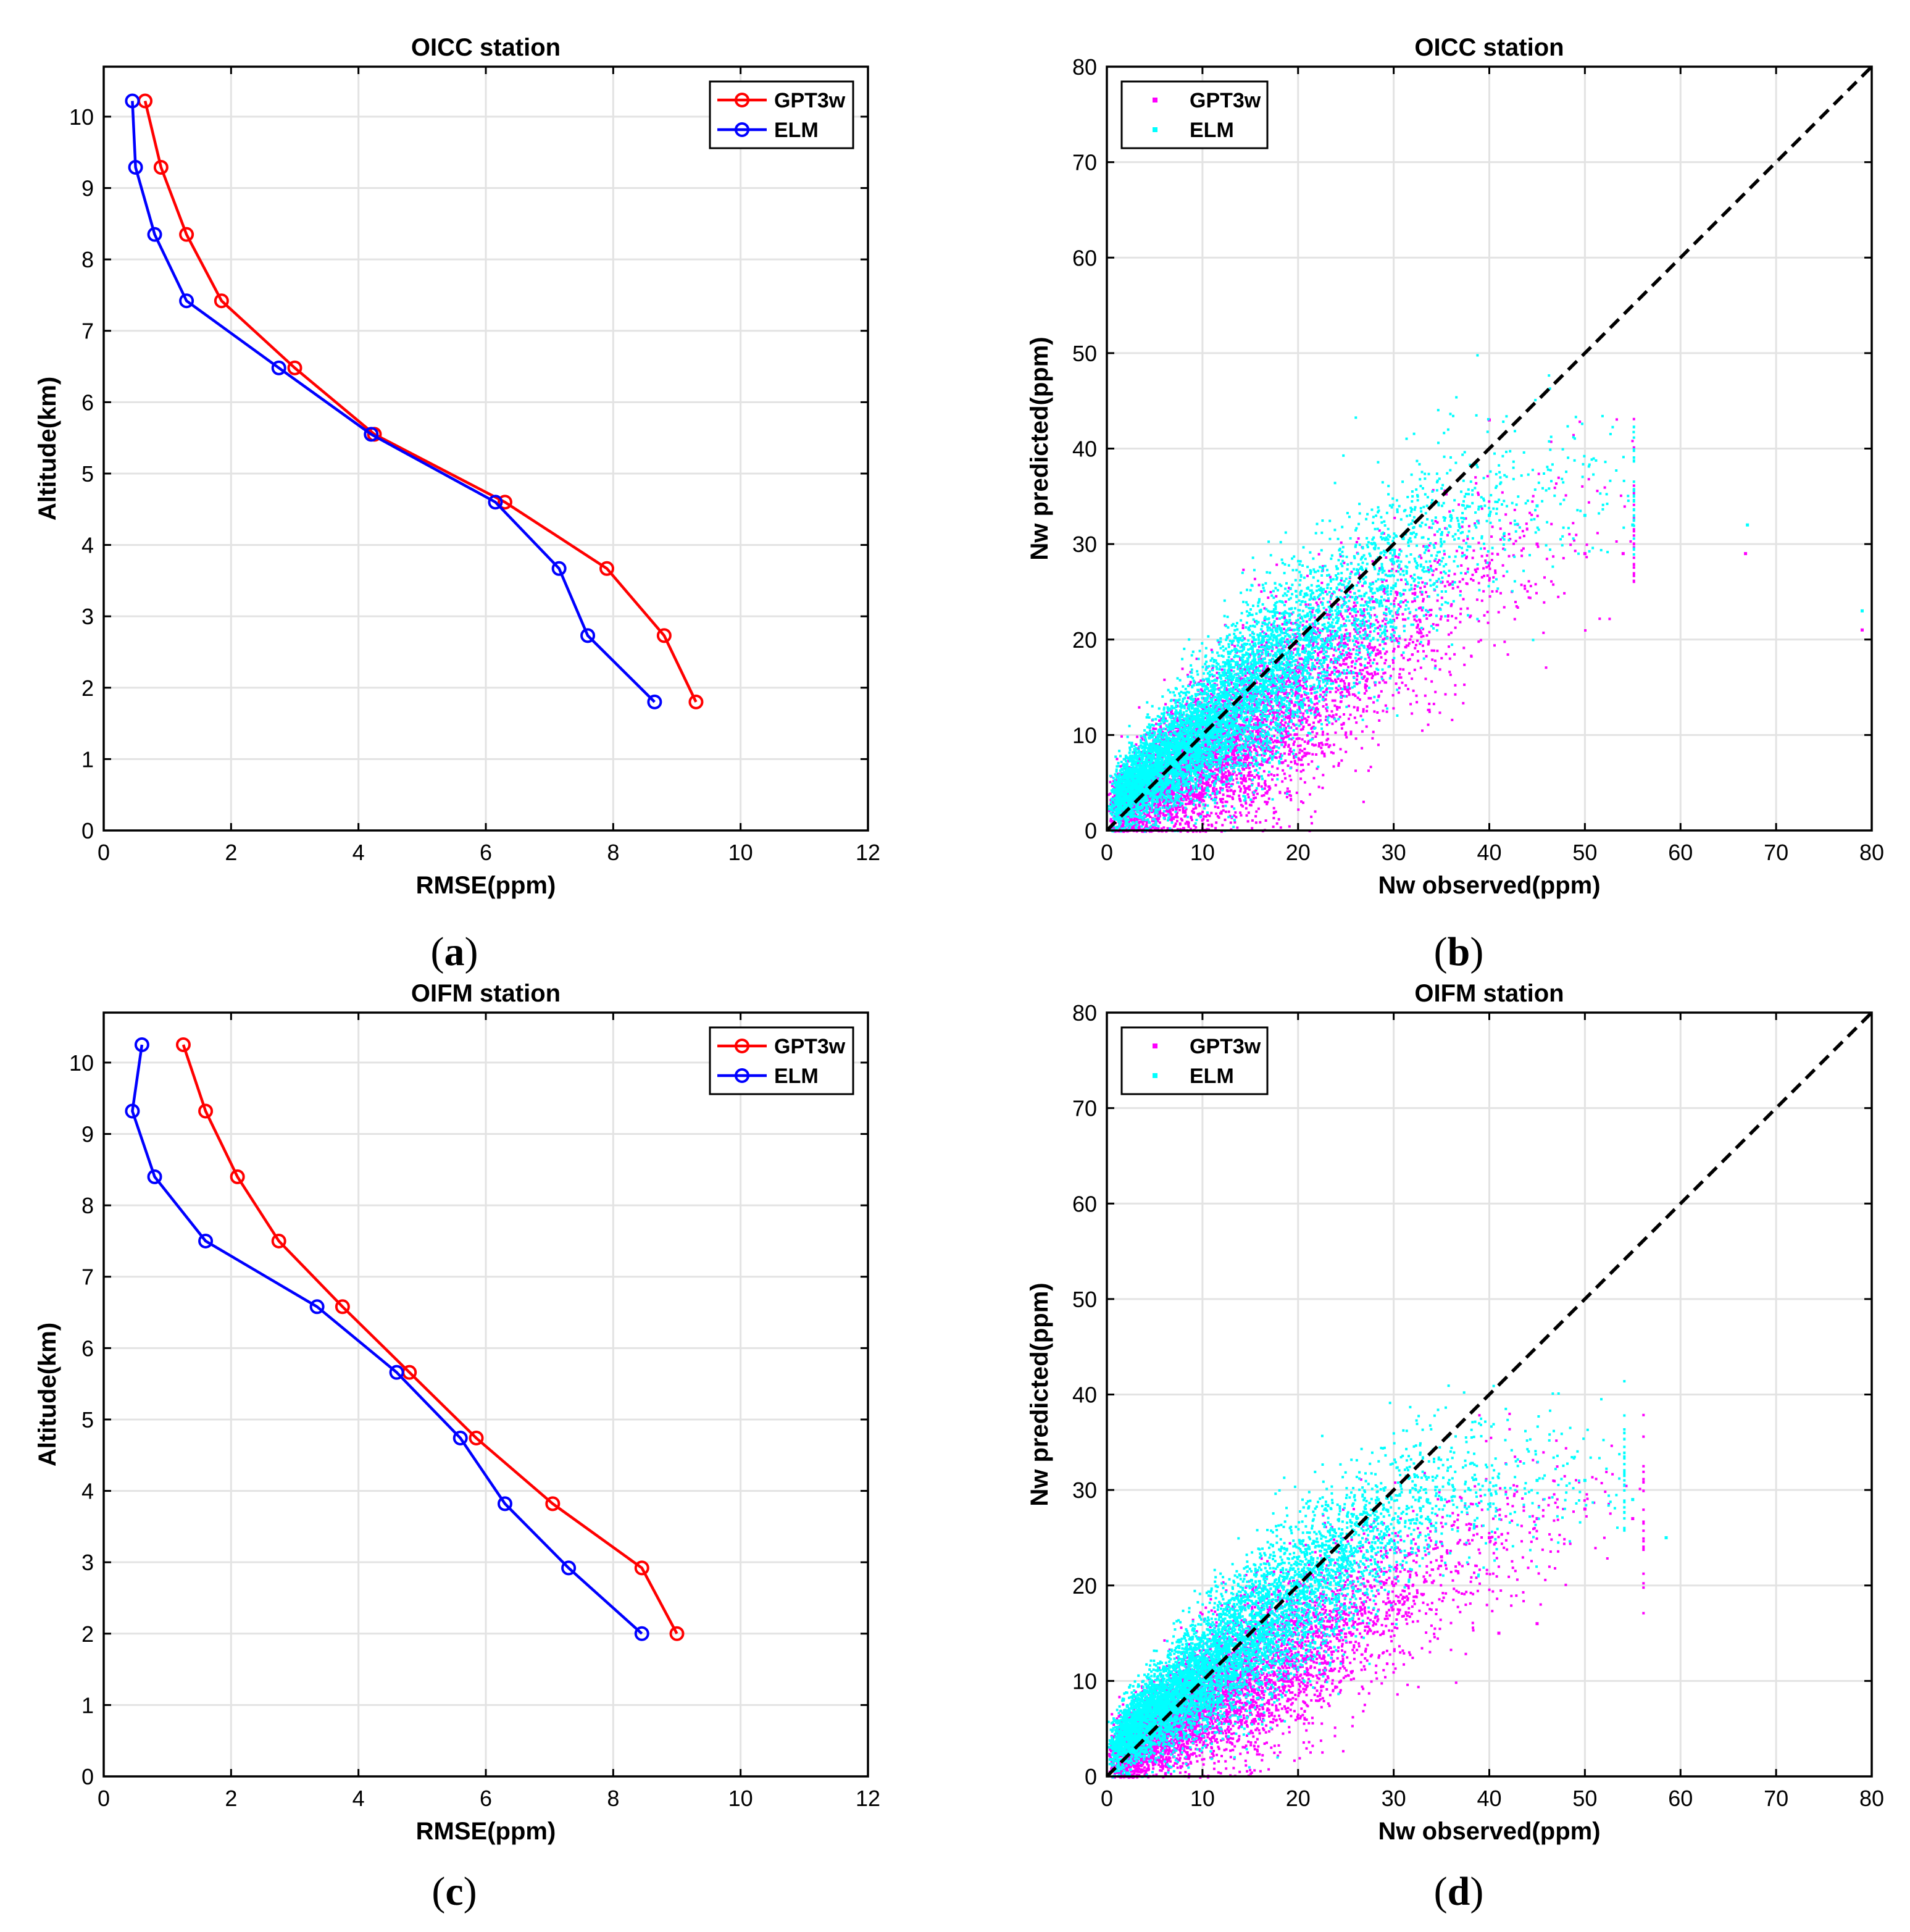 The image size is (1910, 1932). Describe the element at coordinates (1489, 885) in the screenshot. I see `x-axis-label: Nw observed(ppm)` at that location.